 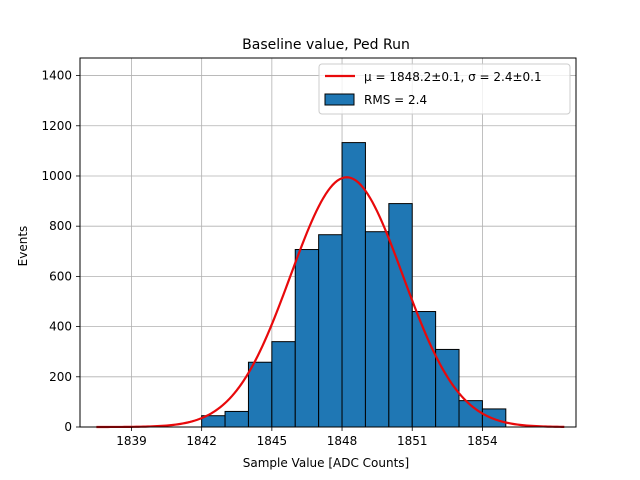 I want to click on legend: μ = 1848.2±0.1, σ = 2.4±0.1 RMS = 2.4, so click(x=444, y=89).